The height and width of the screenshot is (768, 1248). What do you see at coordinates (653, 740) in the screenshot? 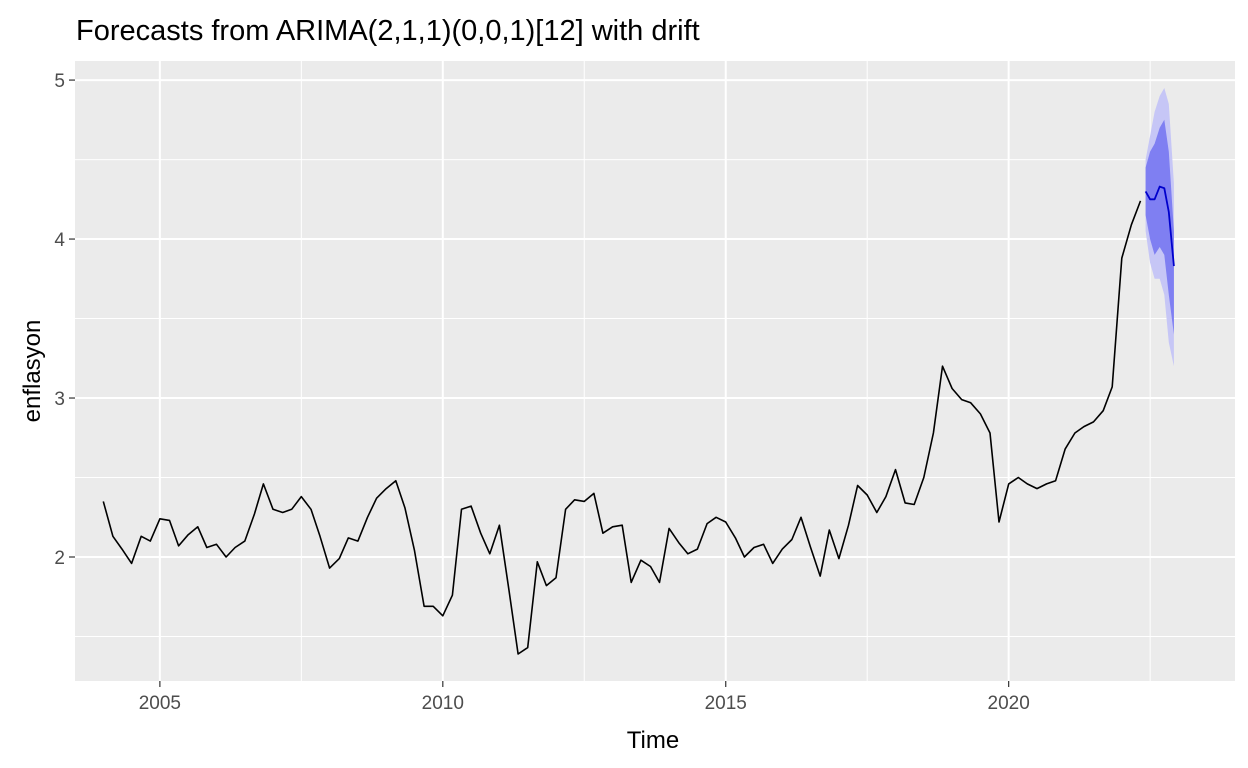
I see `x-axis-title: Time` at bounding box center [653, 740].